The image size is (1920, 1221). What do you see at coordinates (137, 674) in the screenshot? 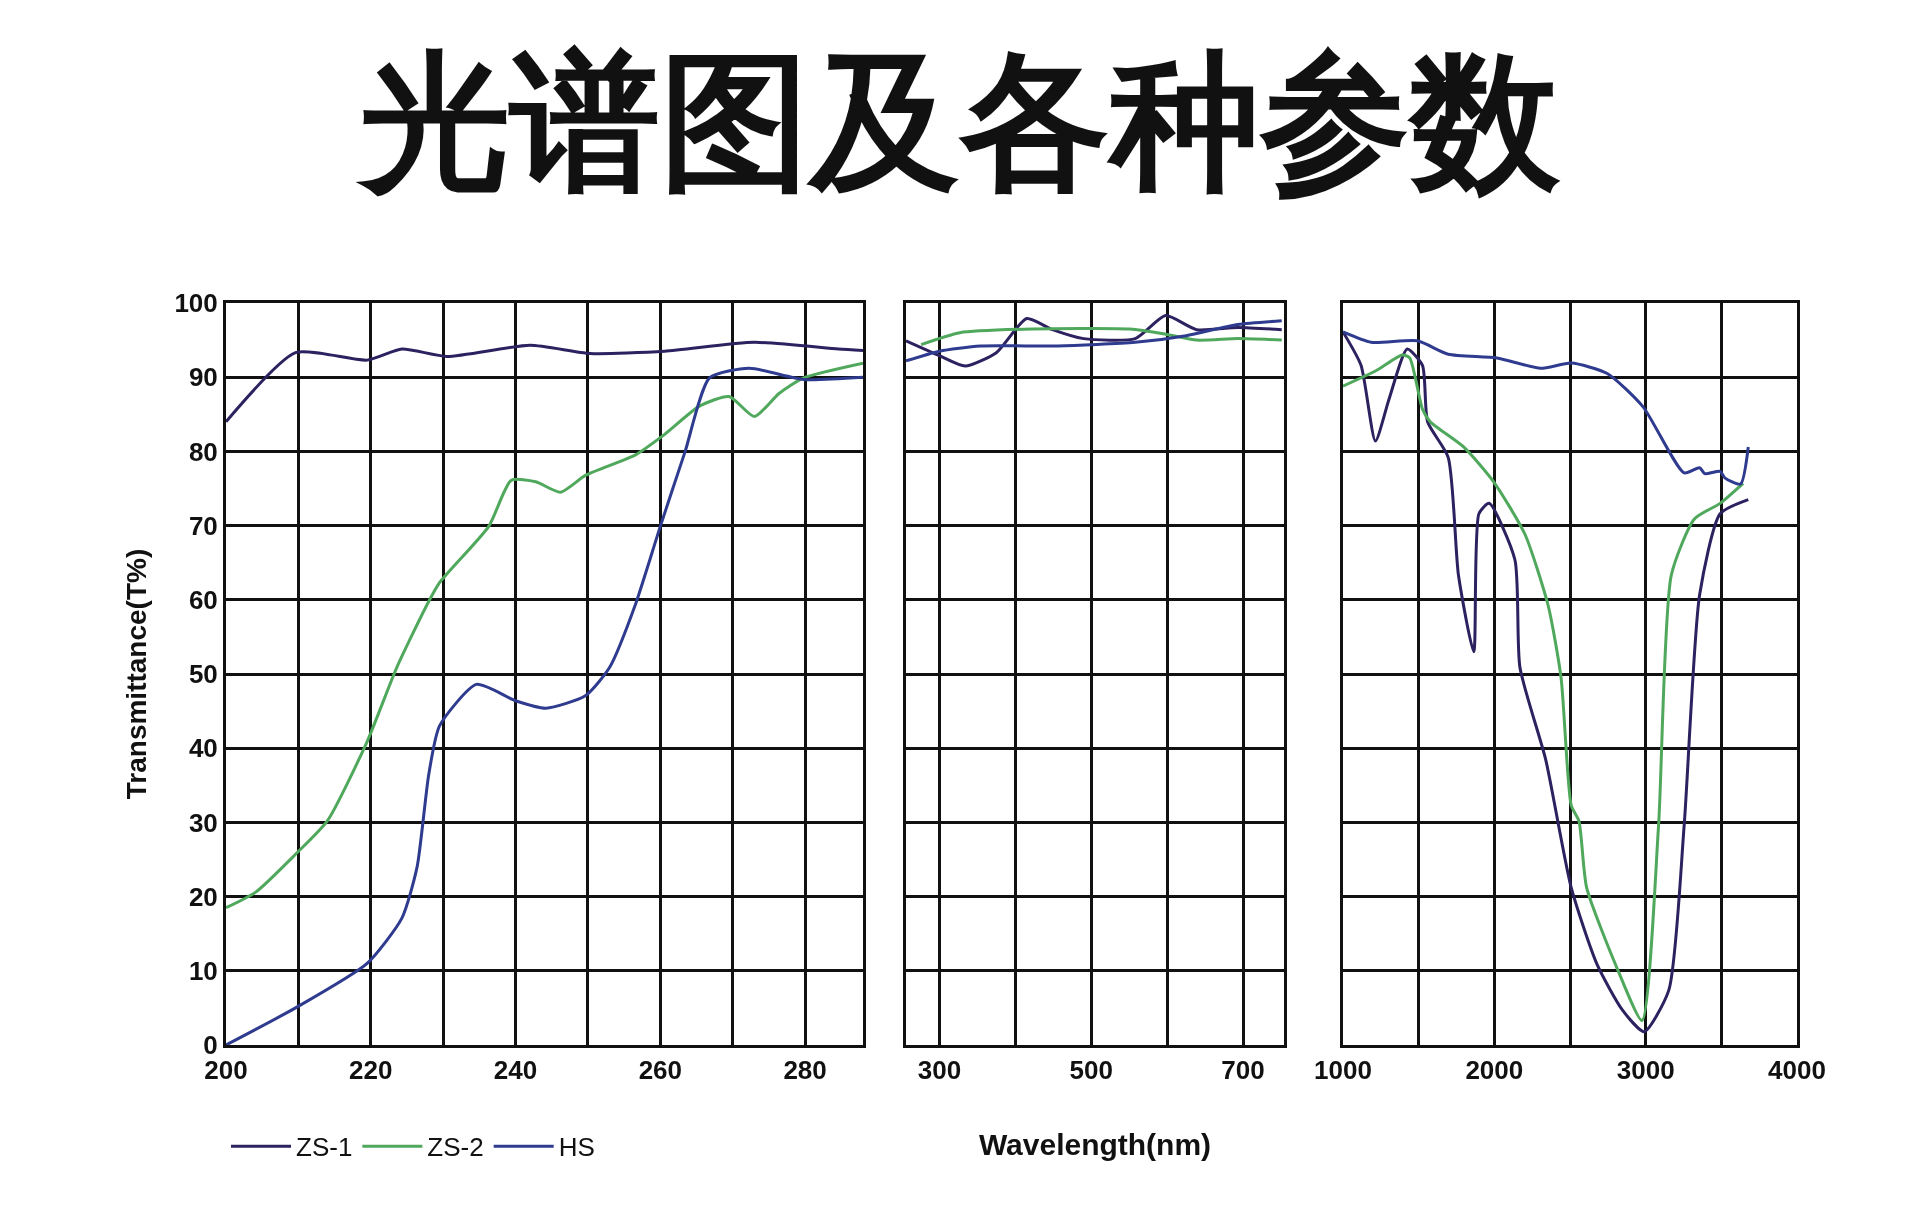
I see `y-axis-title: Transmittance(T%)` at bounding box center [137, 674].